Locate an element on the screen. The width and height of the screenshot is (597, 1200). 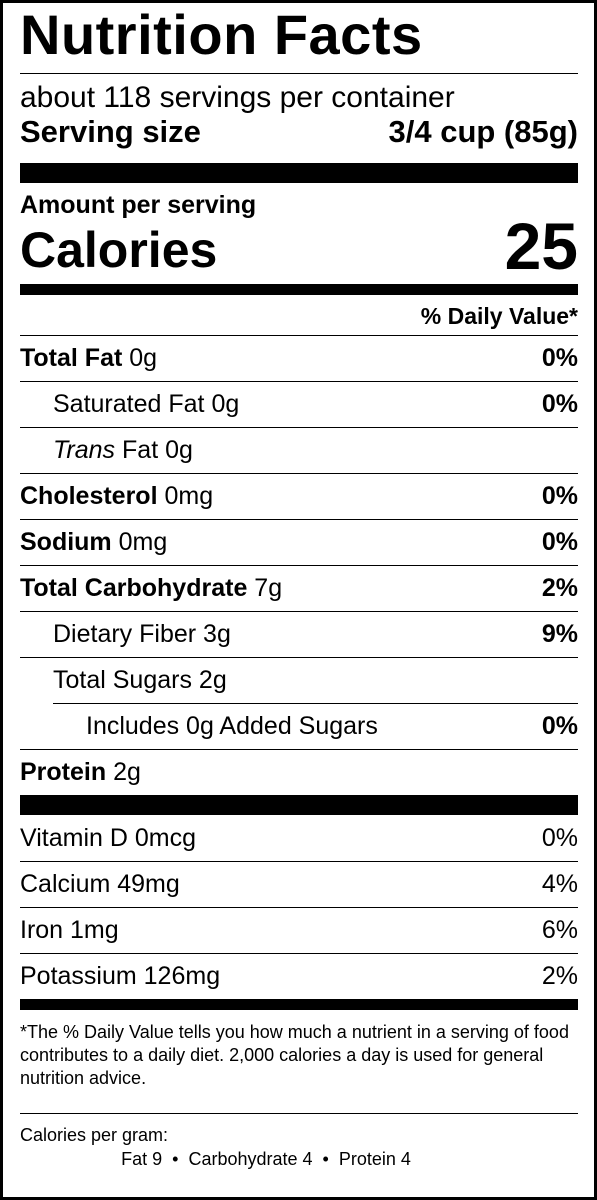
nutrient-row-cholesterol: Cholesterol 0mg 0% is located at coordinates (299, 496).